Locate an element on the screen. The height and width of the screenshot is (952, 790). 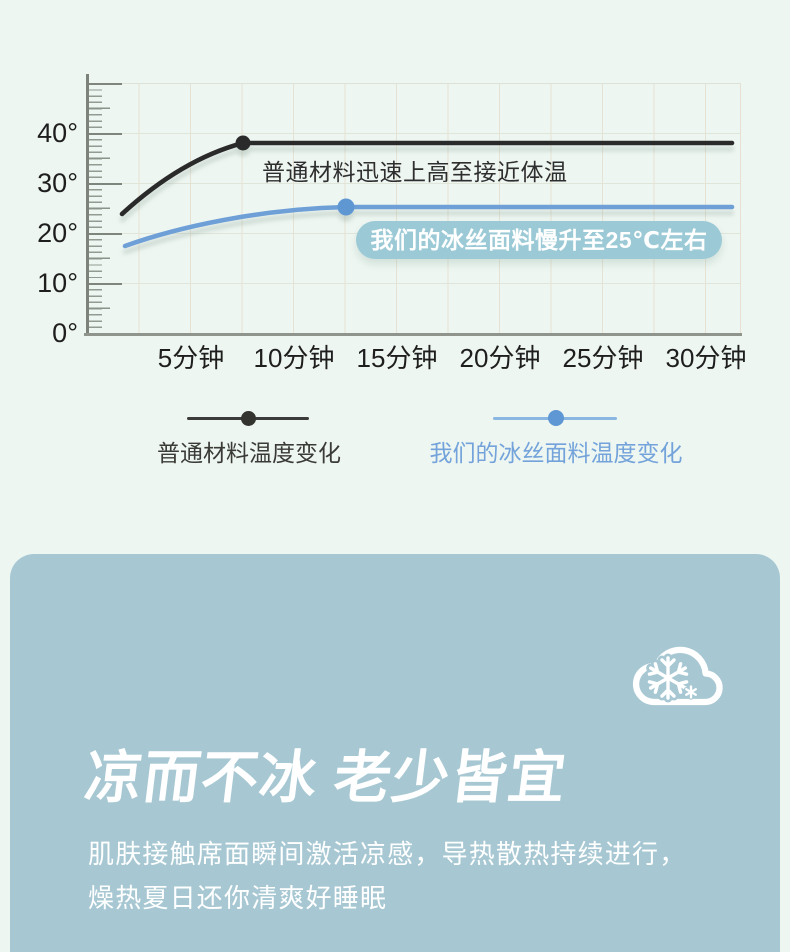
y-tick-10: 10° is located at coordinates (57, 283).